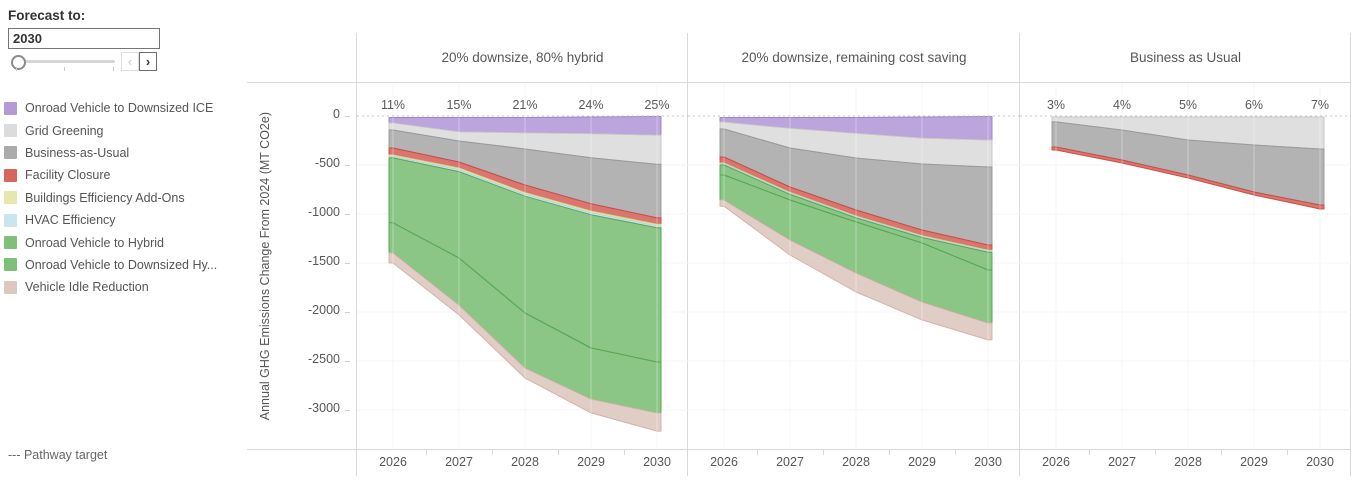 This screenshot has width=1352, height=488. What do you see at coordinates (458, 105) in the screenshot?
I see `pathway-target-percent-label: 15%` at bounding box center [458, 105].